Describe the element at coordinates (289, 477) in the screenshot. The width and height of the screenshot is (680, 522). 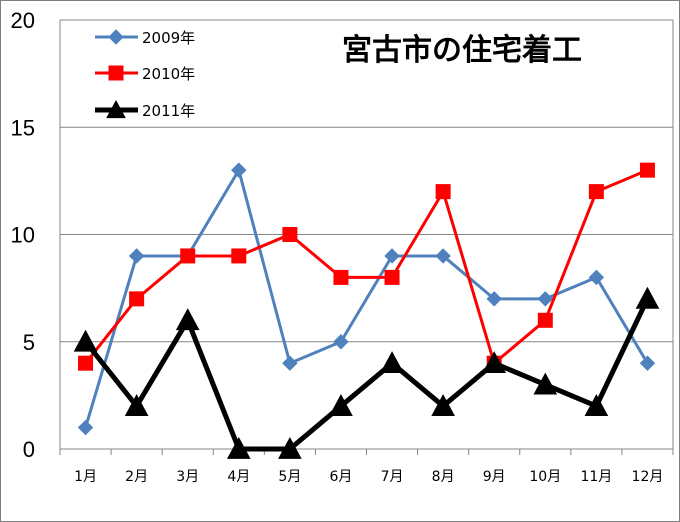
I see `x-tick-label: 5月` at that location.